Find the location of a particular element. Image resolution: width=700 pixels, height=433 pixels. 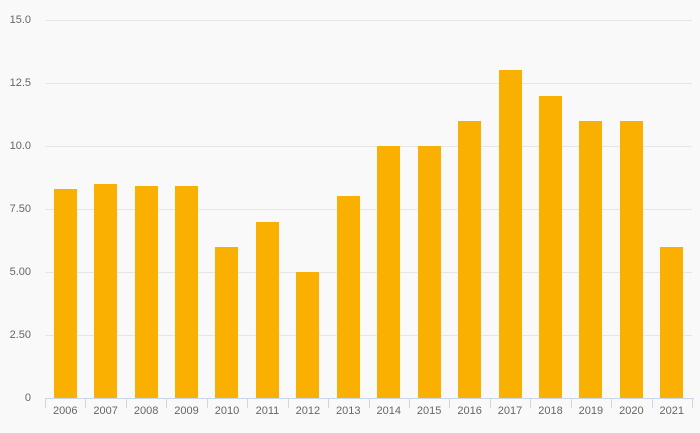

x-axis-label: 2008 is located at coordinates (146, 411).